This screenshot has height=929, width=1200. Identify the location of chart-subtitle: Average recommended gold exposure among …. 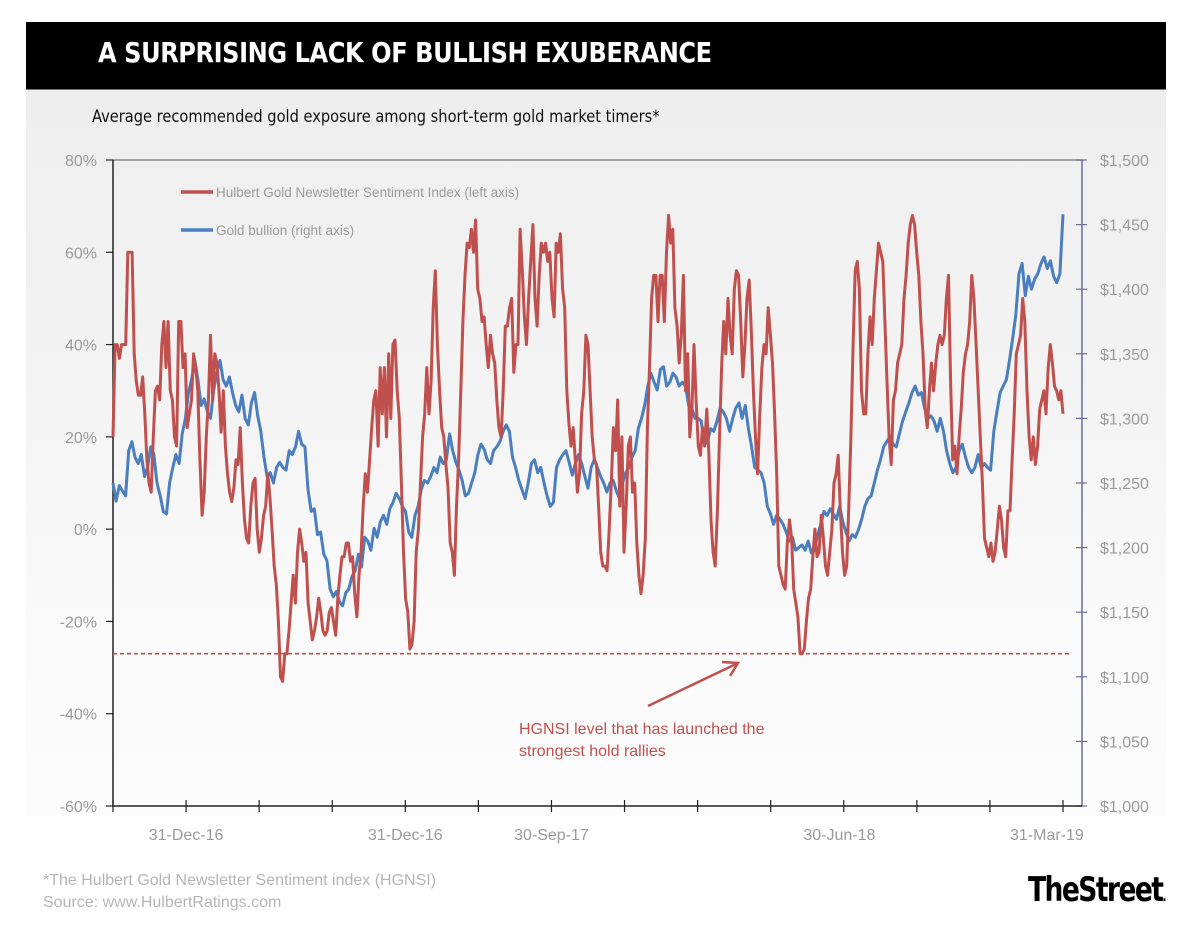
(376, 117).